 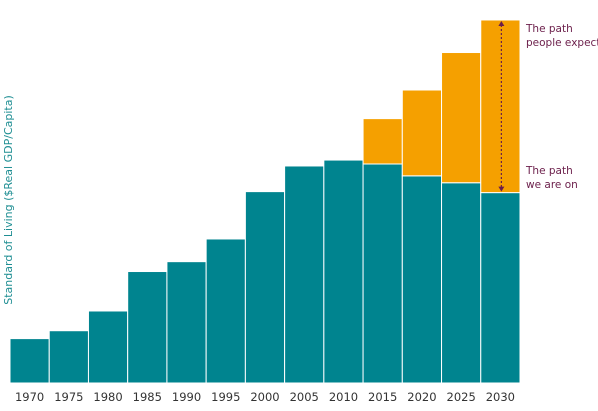 What do you see at coordinates (422, 133) in the screenshot?
I see `bar-expected-gap-2020` at bounding box center [422, 133].